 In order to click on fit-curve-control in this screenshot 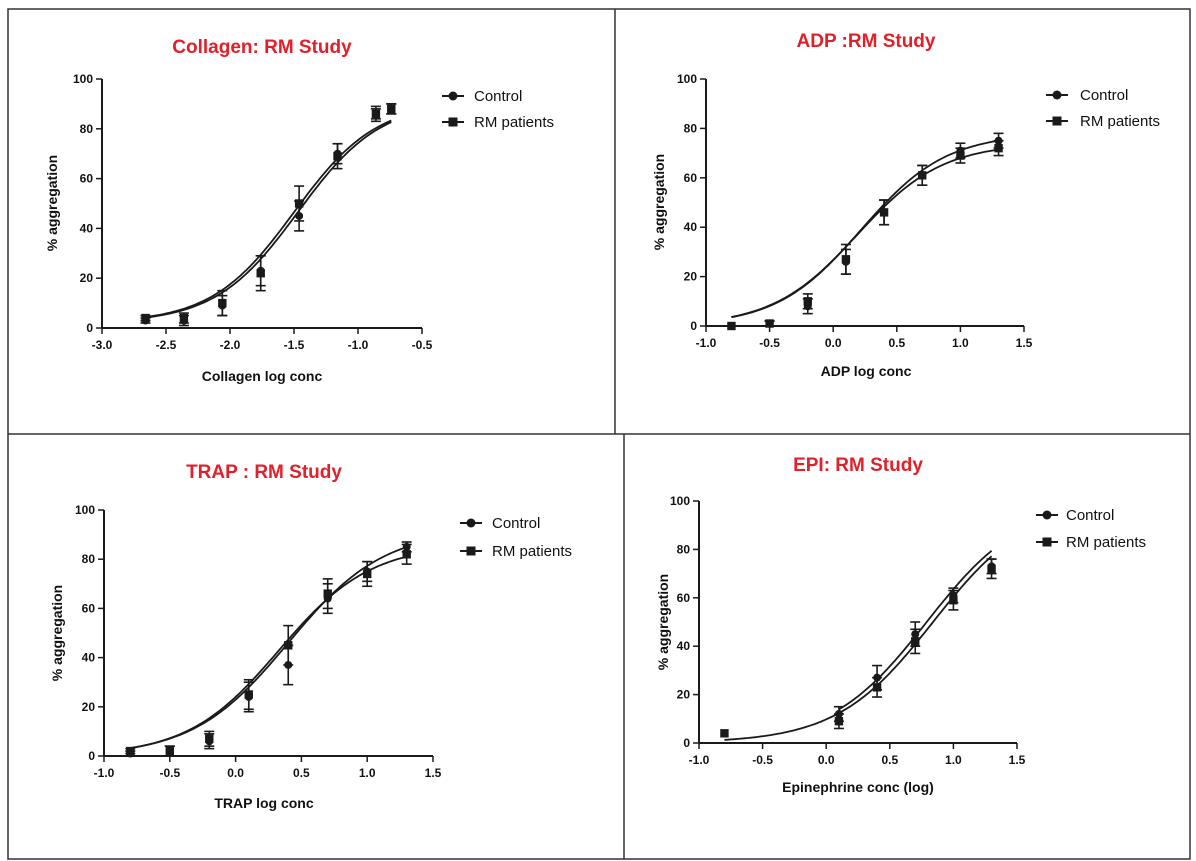, I will do `click(268, 220)`.